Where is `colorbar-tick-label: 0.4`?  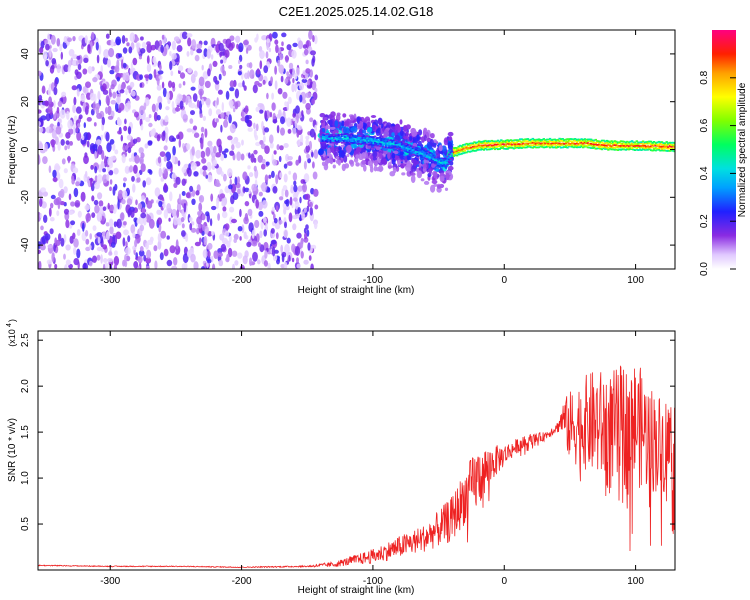 colorbar-tick-label: 0.4 is located at coordinates (704, 173).